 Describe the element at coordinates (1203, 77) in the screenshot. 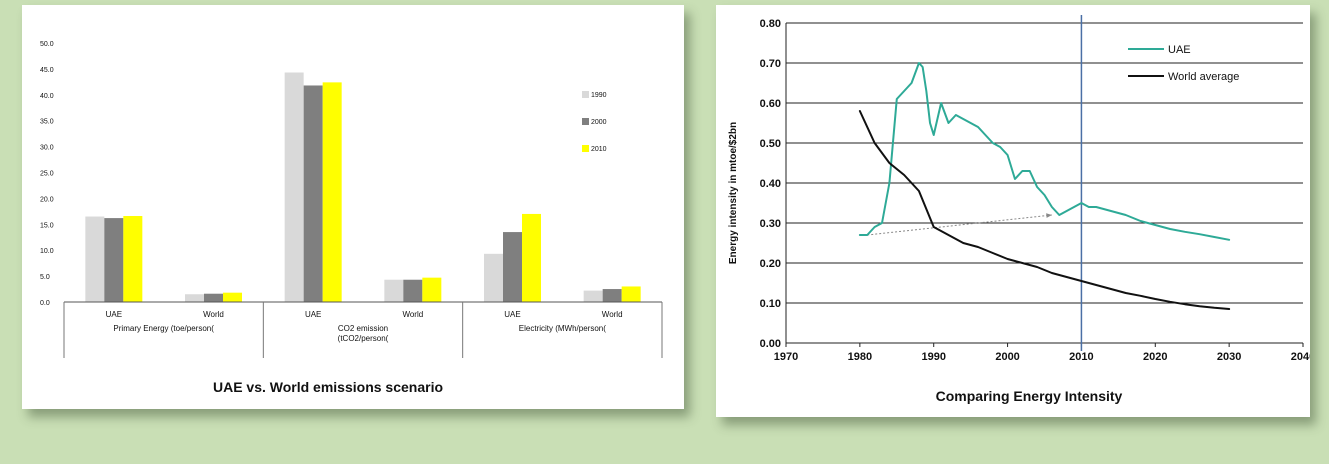

I see `legend-label: World average` at that location.